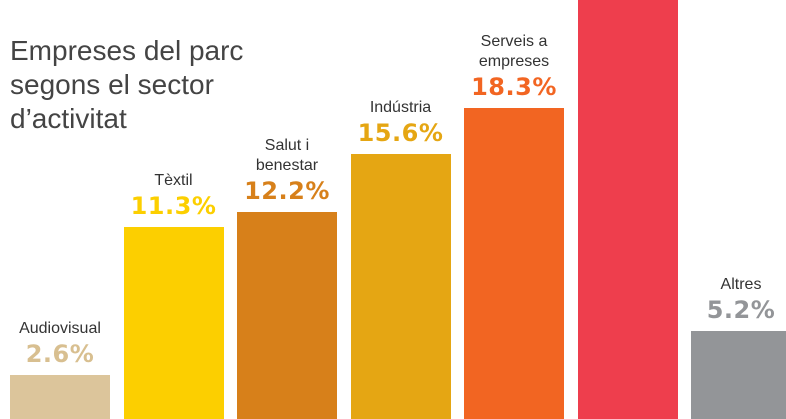  What do you see at coordinates (287, 190) in the screenshot?
I see `value-label: 12.2%` at bounding box center [287, 190].